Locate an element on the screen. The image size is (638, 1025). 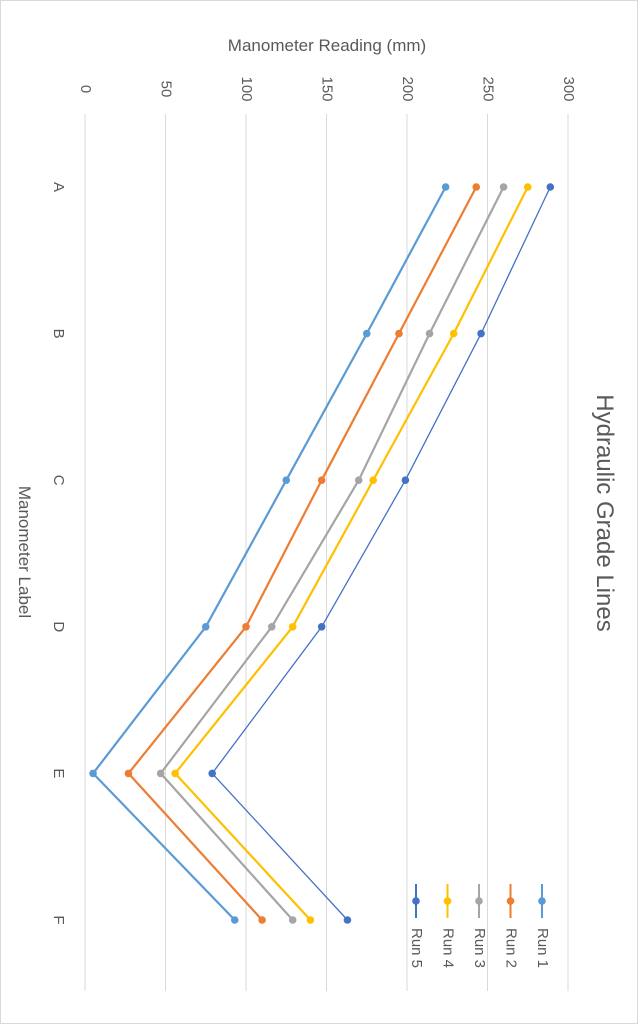
value-tick-label: 150 is located at coordinates (327, 88).